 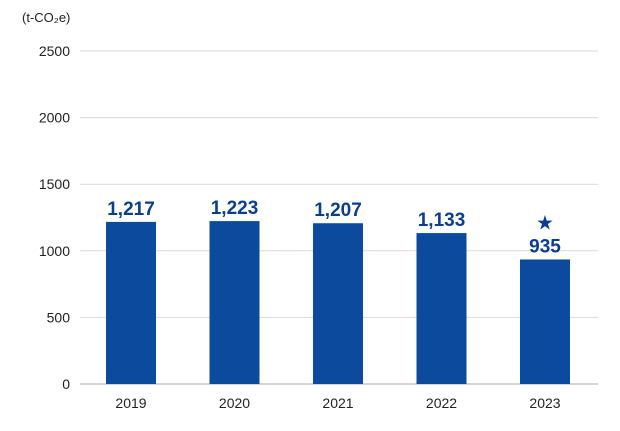 What do you see at coordinates (54, 251) in the screenshot?
I see `y-tick-label: 1000` at bounding box center [54, 251].